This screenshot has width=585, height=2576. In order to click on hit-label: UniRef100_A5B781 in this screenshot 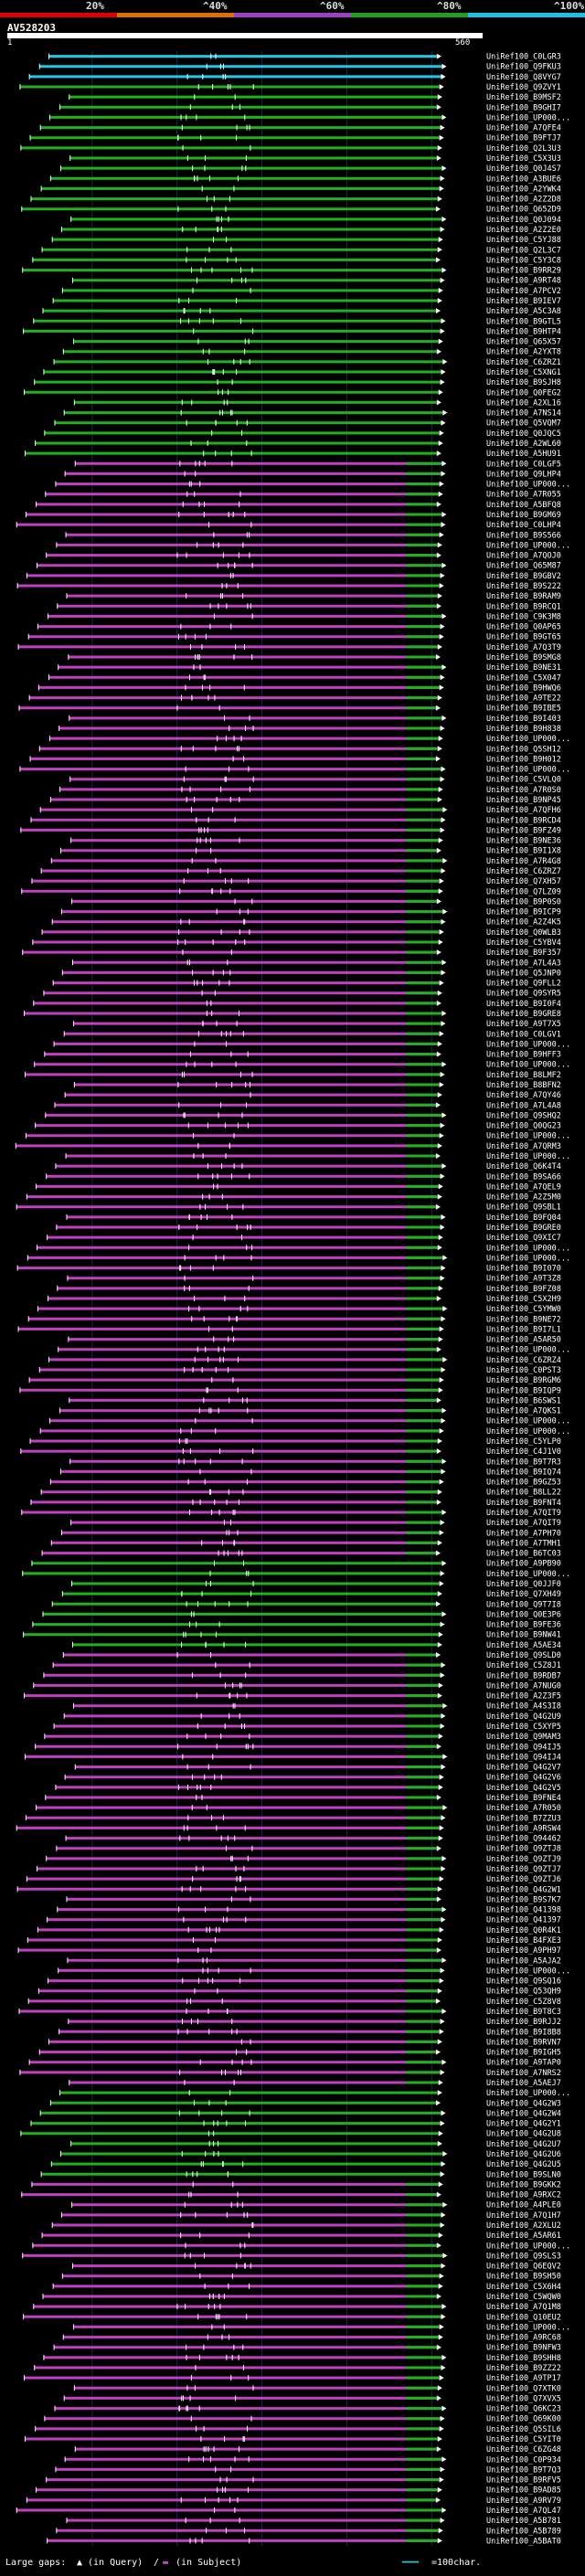, I will do `click(523, 2521)`.